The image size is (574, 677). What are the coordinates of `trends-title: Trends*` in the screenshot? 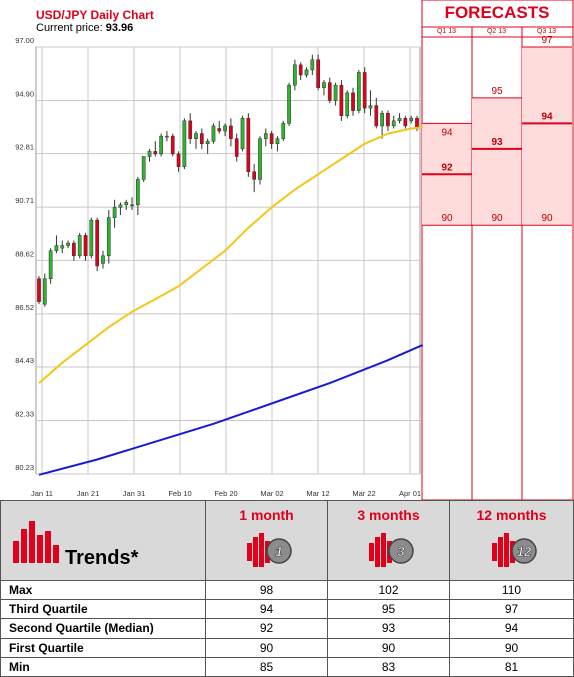 It's located at (102, 558).